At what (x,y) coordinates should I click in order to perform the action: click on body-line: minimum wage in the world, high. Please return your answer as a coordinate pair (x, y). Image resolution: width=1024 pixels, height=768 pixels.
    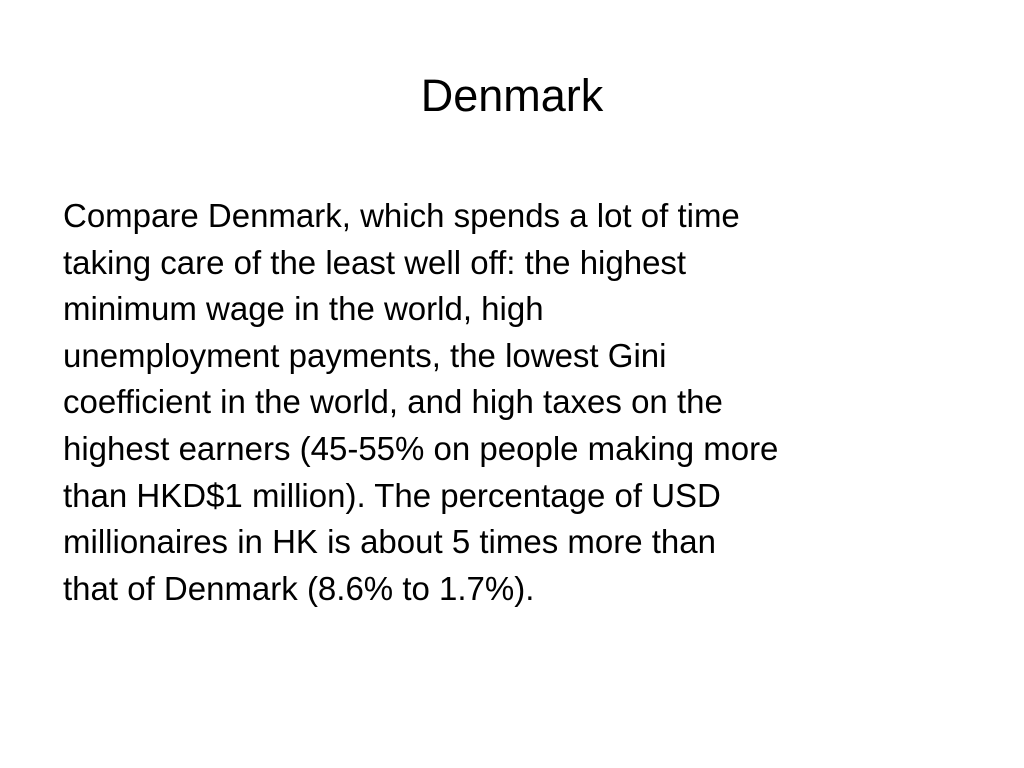
    Looking at the image, I should click on (303, 309).